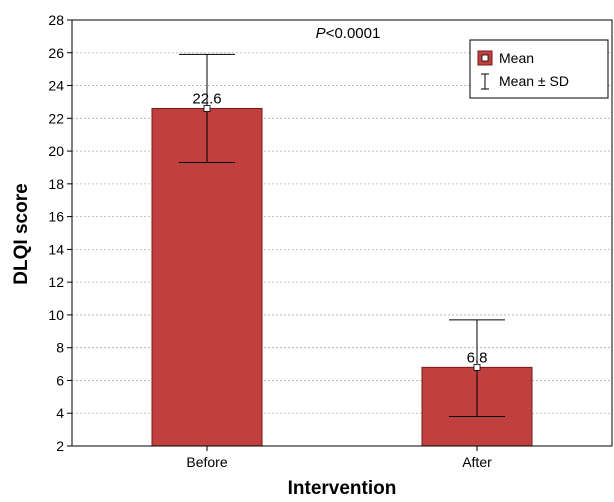 The image size is (614, 502). Describe the element at coordinates (56, 315) in the screenshot. I see `y-tick-label: 10` at that location.